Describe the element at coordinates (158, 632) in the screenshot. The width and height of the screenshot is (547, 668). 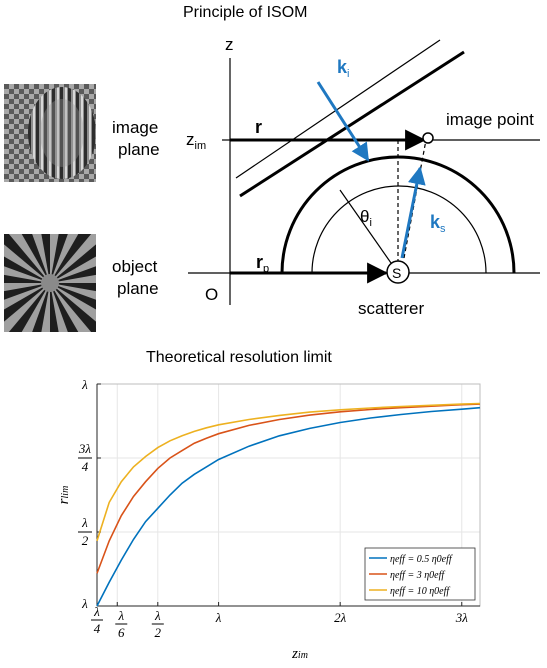
I see `x-tick-label-den: 2` at that location.